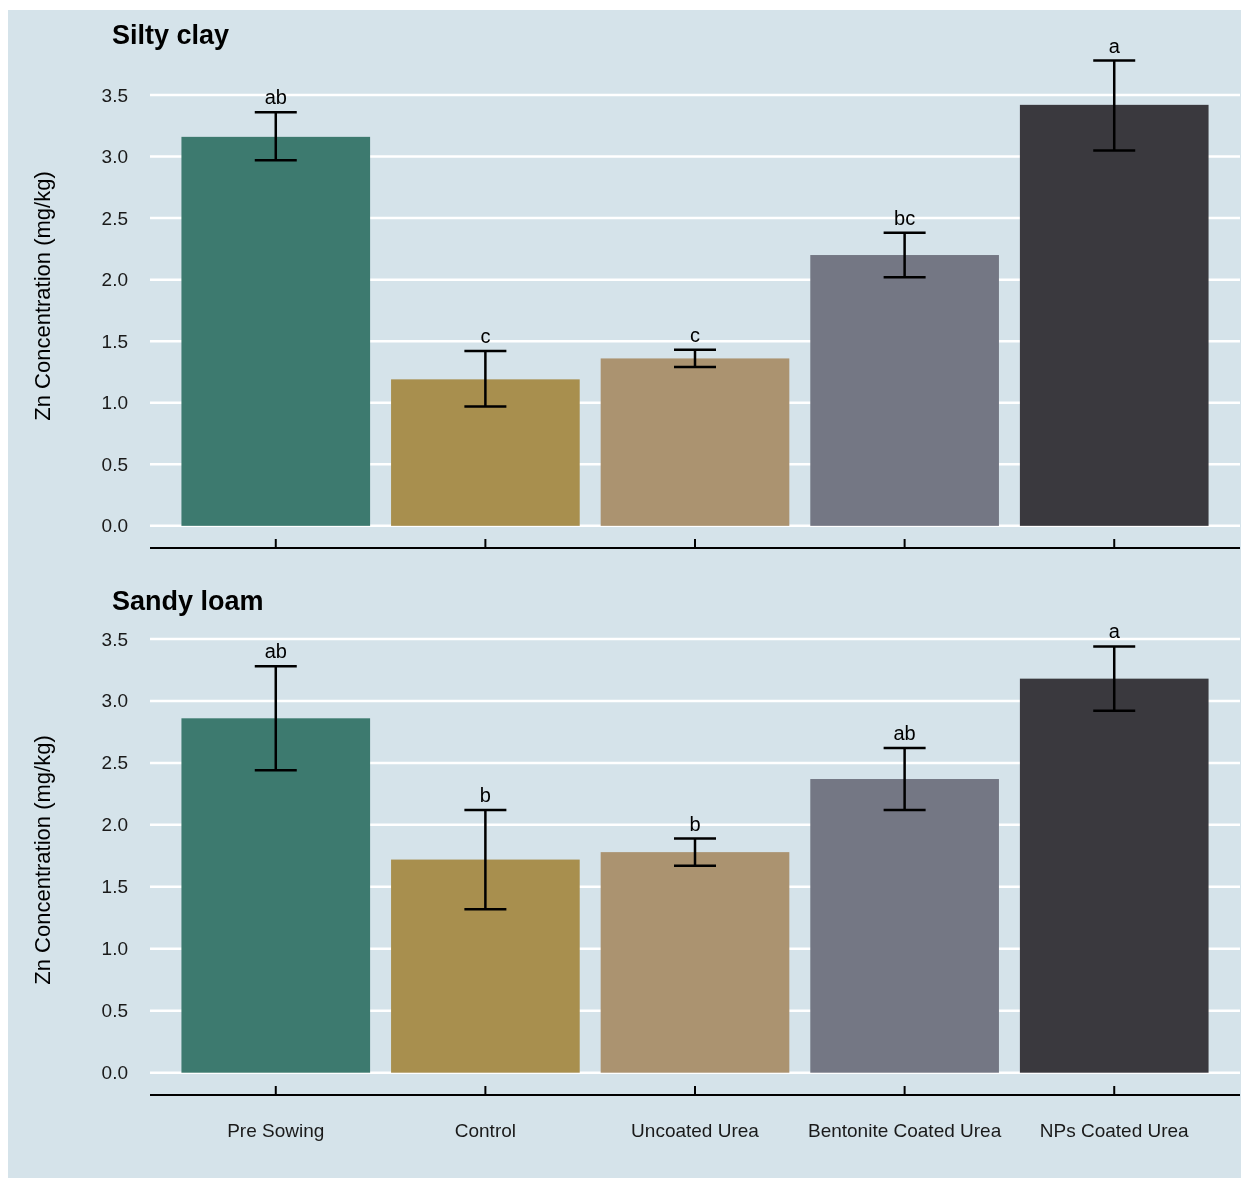 The height and width of the screenshot is (1180, 1249). What do you see at coordinates (188, 601) in the screenshot?
I see `chart-title: Sandy loam` at bounding box center [188, 601].